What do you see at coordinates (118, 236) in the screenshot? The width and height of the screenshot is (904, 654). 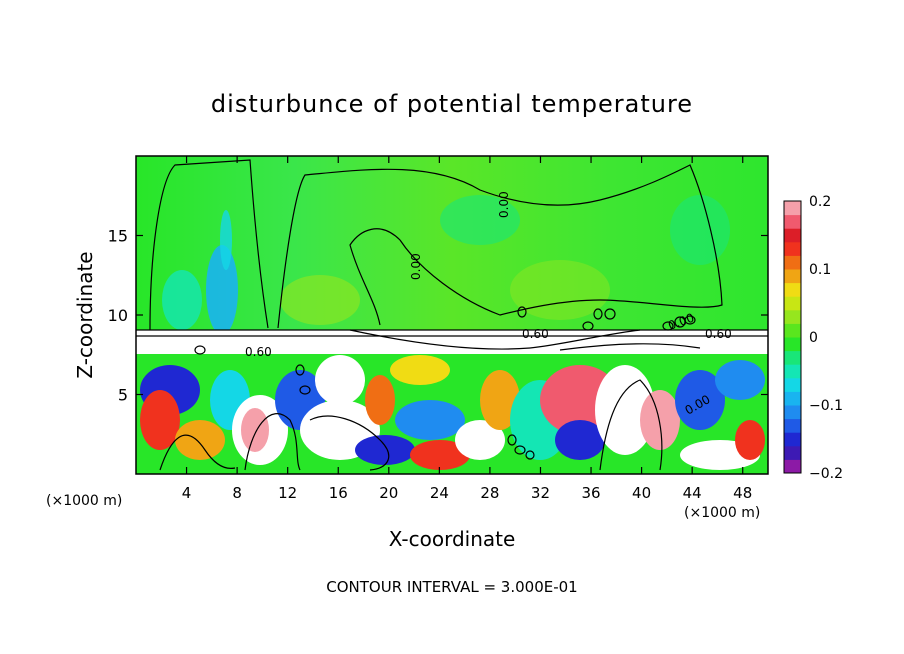 I see `y-tick-label: 15` at bounding box center [118, 236].